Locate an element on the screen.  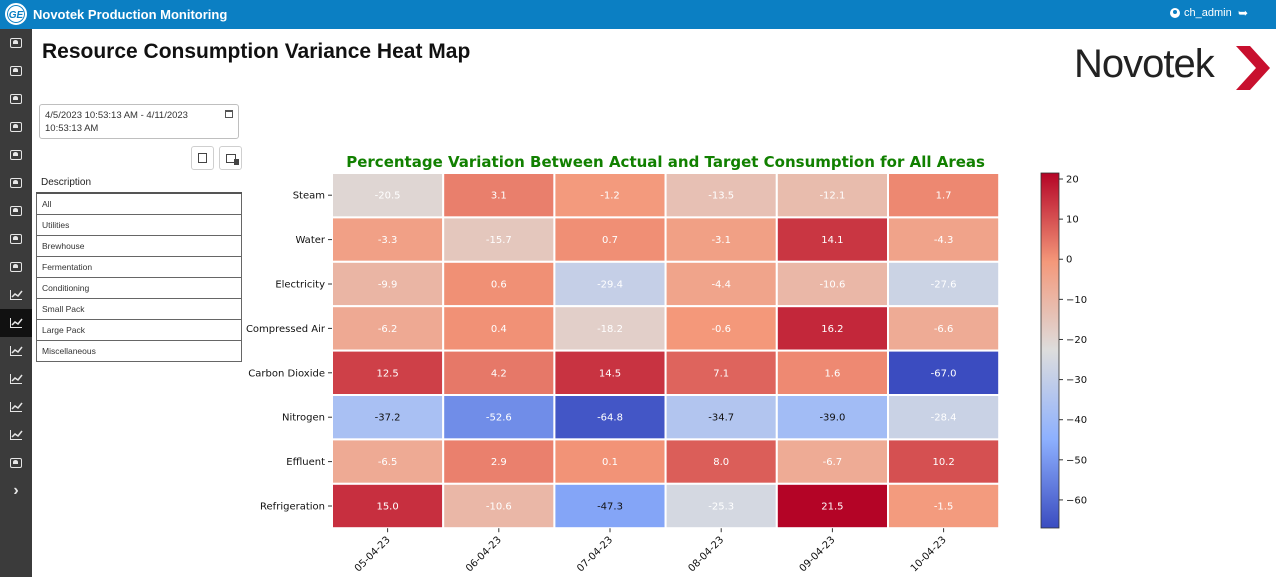
y-tick-label: Carbon Dioxide is located at coordinates (286, 373).